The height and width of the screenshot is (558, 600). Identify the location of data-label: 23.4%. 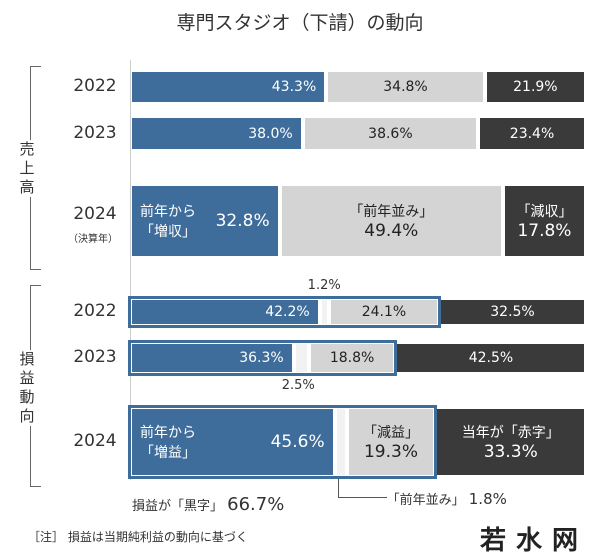
(532, 133).